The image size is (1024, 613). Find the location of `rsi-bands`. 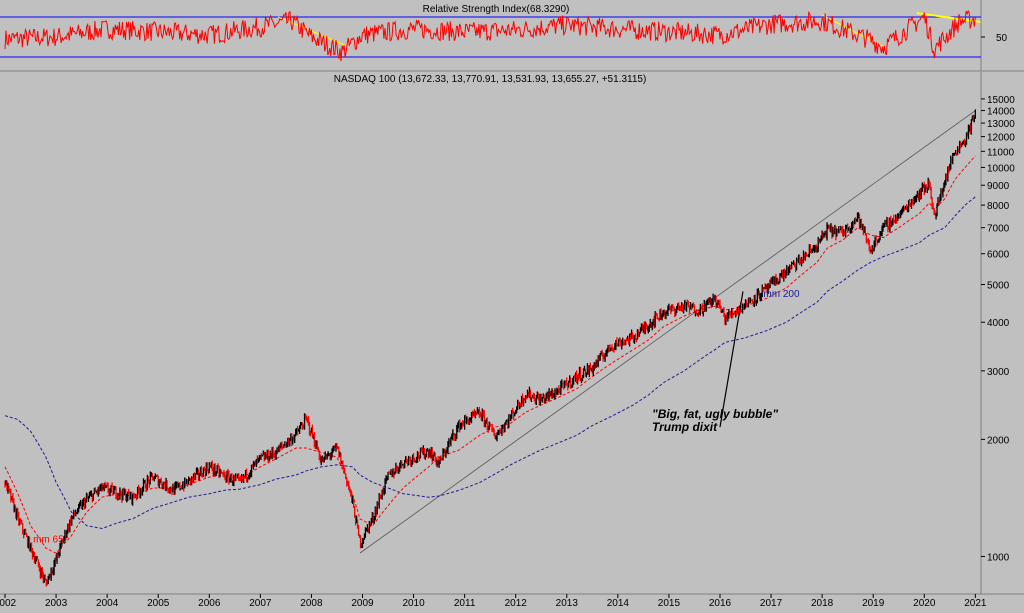

rsi-bands is located at coordinates (490, 37).